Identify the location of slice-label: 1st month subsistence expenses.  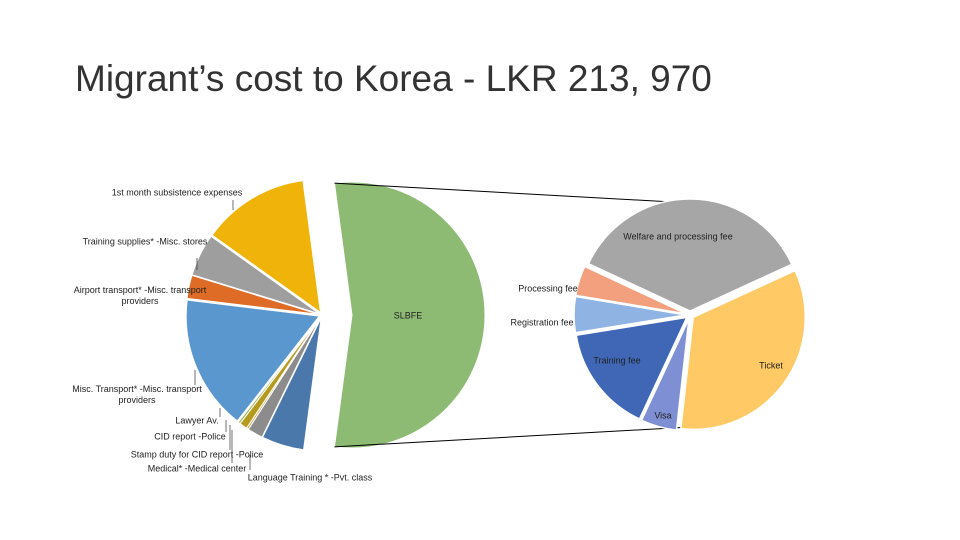
(177, 192).